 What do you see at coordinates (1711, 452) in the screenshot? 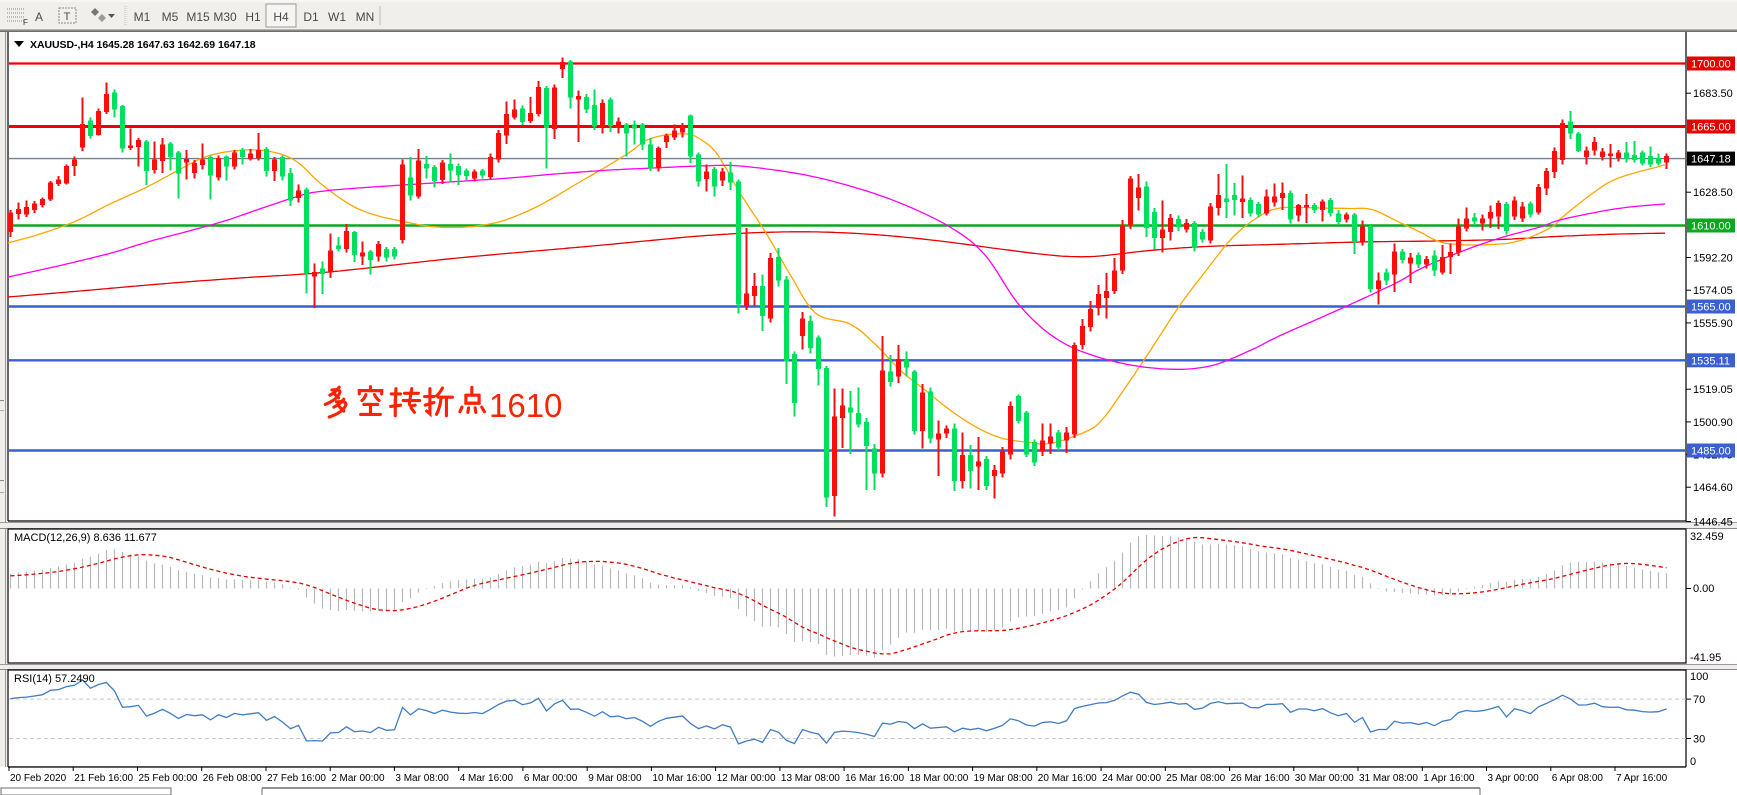
I see `svg-text: 1485.00` at bounding box center [1711, 452].